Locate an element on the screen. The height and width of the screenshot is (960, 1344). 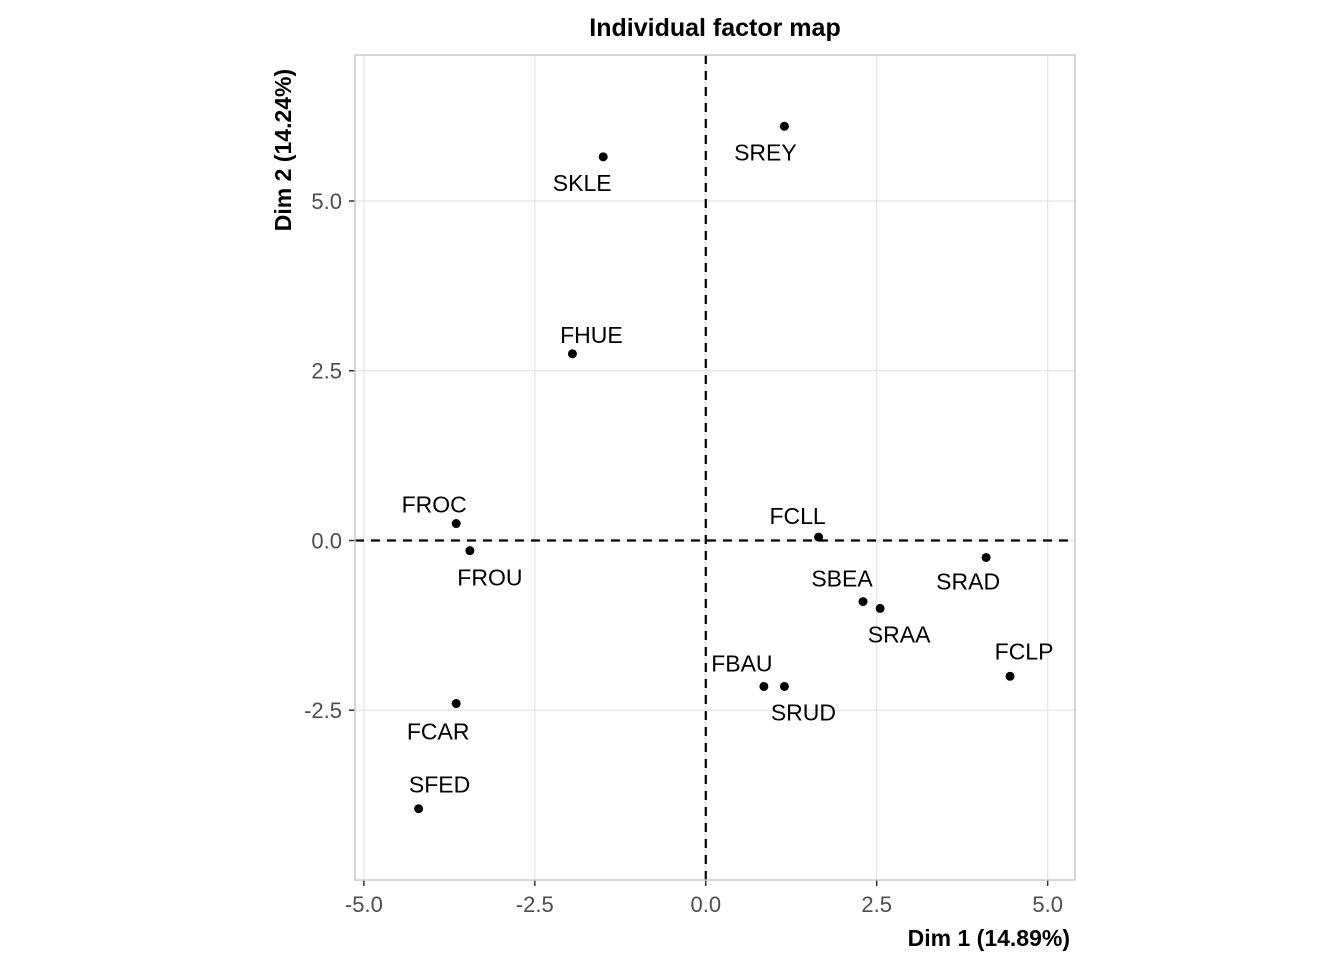
x-axis-tick-label: -2.5 is located at coordinates (535, 904).